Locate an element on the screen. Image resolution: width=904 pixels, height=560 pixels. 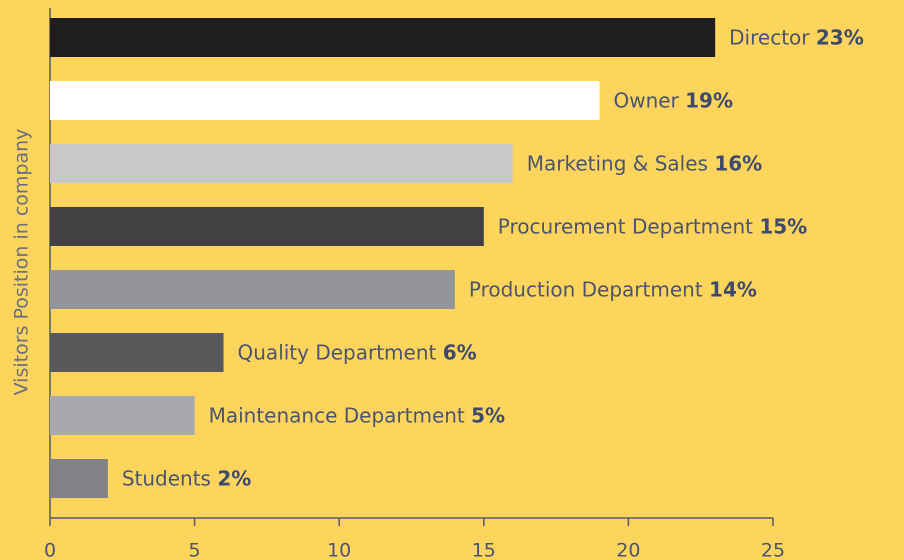
x-tick-label: 25 is located at coordinates (773, 550).